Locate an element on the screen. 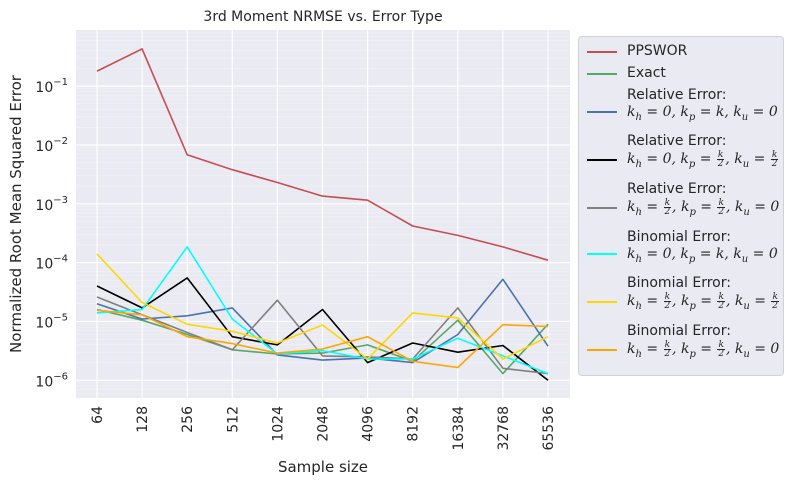 The height and width of the screenshot is (490, 792). legend-entry-ppswor: PPSWOR is located at coordinates (682, 52).